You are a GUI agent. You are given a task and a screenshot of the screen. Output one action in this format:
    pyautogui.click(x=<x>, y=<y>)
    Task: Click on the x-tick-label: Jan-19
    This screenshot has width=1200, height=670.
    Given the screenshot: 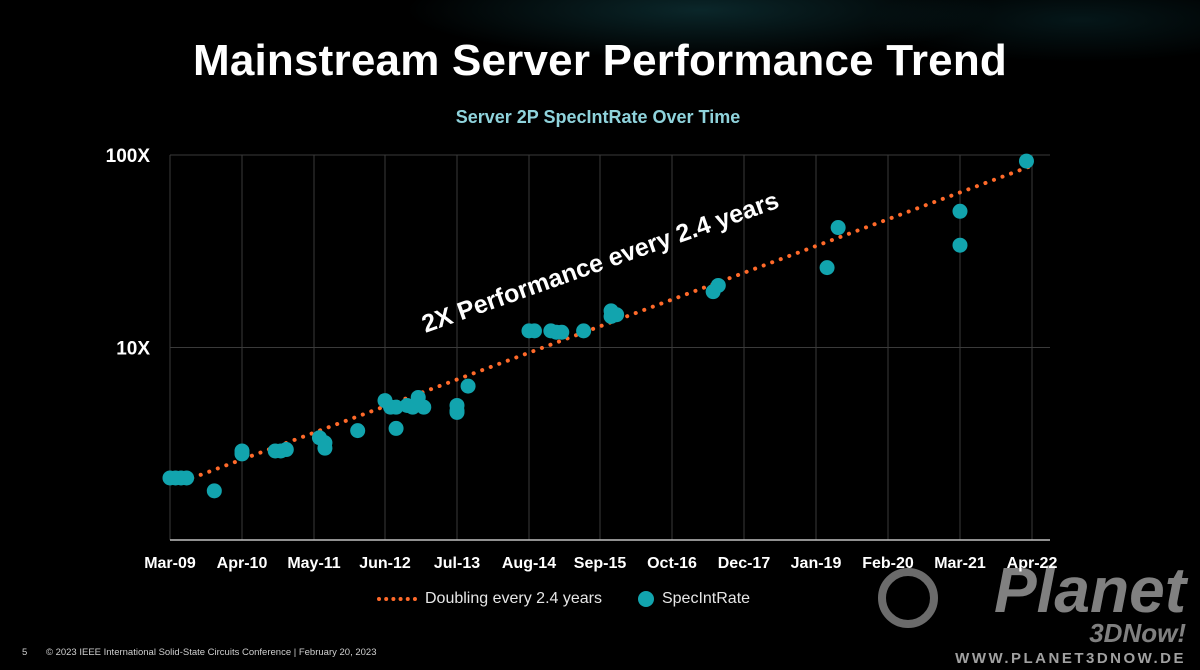 What is the action you would take?
    pyautogui.click(x=816, y=563)
    